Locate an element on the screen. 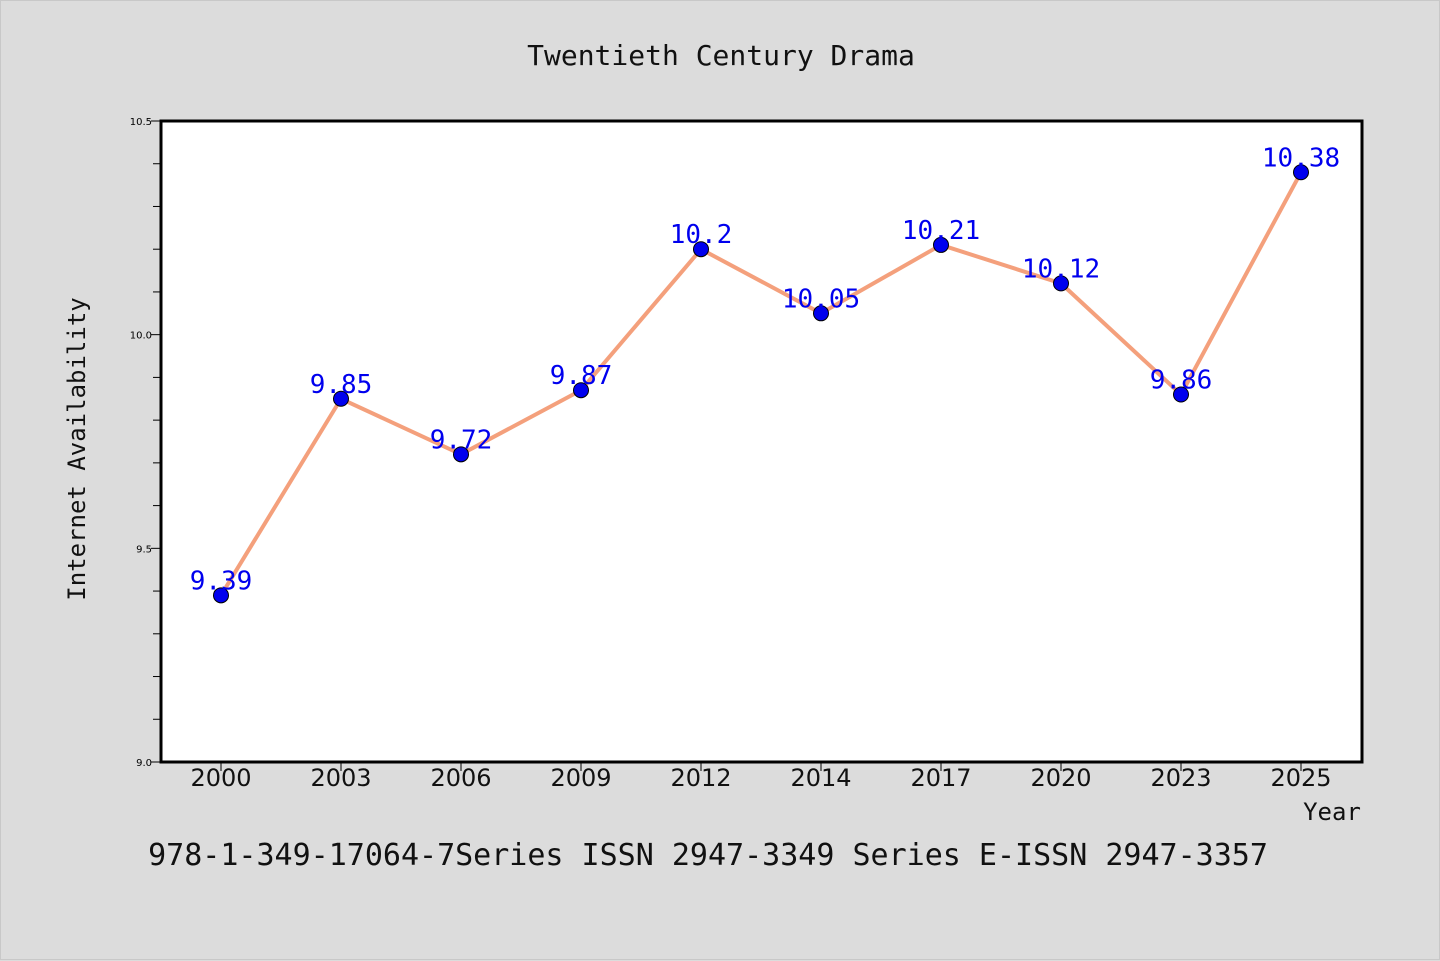 Image resolution: width=1440 pixels, height=961 pixels. x-tick-label: 2009 is located at coordinates (580, 778).